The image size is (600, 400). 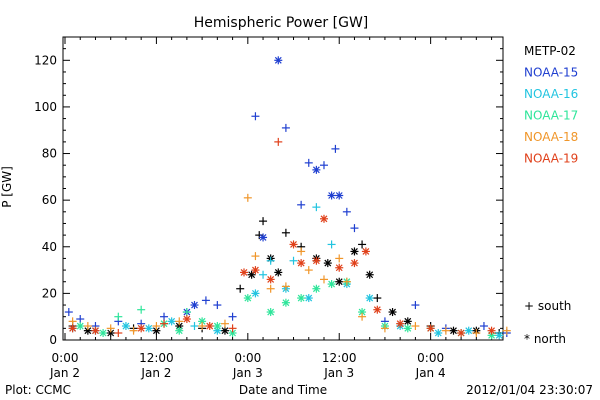 What do you see at coordinates (7, 187) in the screenshot?
I see `y-axis-label: P [GW]` at bounding box center [7, 187].